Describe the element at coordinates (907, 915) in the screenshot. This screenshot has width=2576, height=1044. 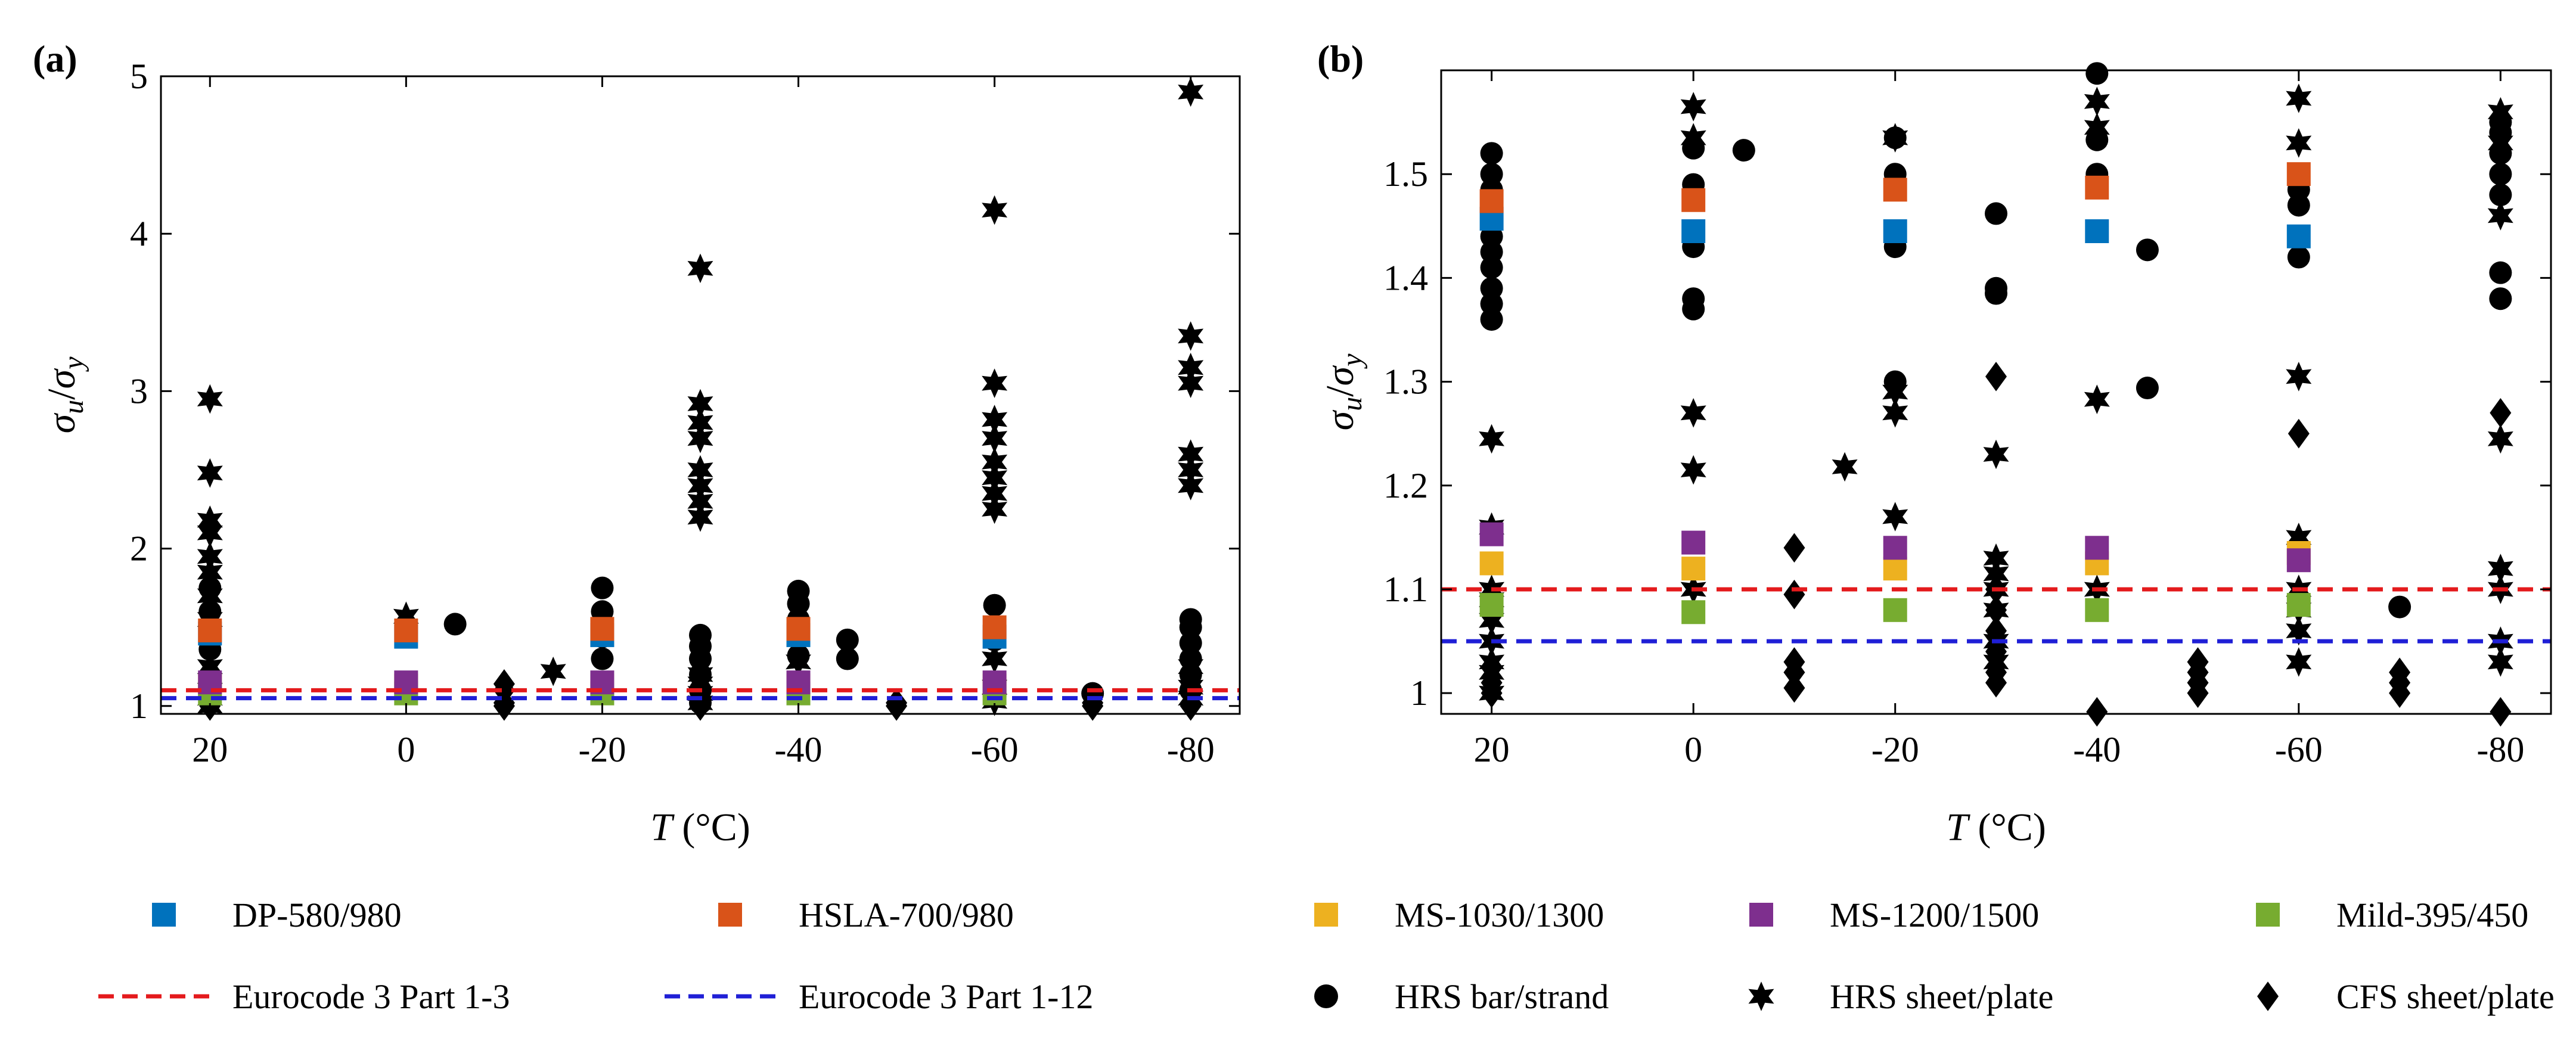
I see `legend-label: HSLA-700/980` at that location.